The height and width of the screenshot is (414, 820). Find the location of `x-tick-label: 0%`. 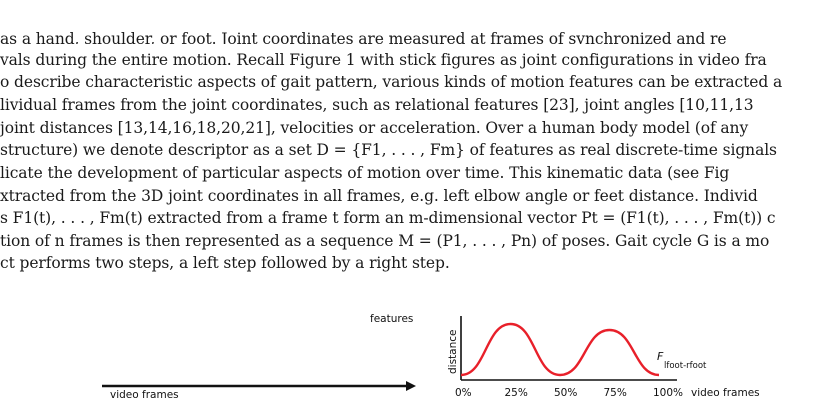

x-tick-label: 0% is located at coordinates (463, 393).